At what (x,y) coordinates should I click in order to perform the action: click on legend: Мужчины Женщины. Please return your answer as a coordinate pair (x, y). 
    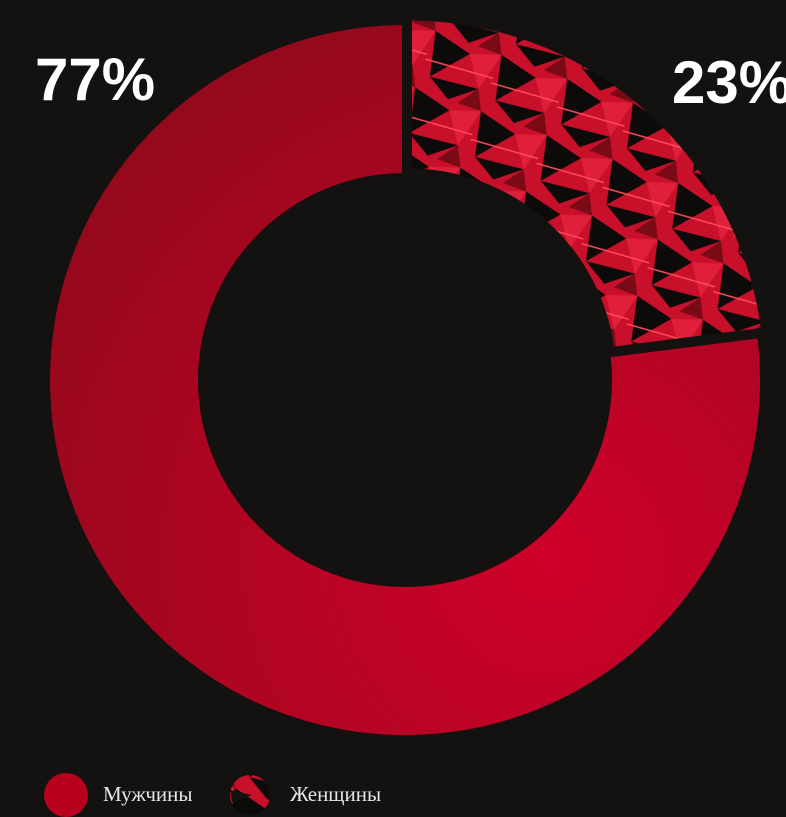
    Looking at the image, I should click on (212, 795).